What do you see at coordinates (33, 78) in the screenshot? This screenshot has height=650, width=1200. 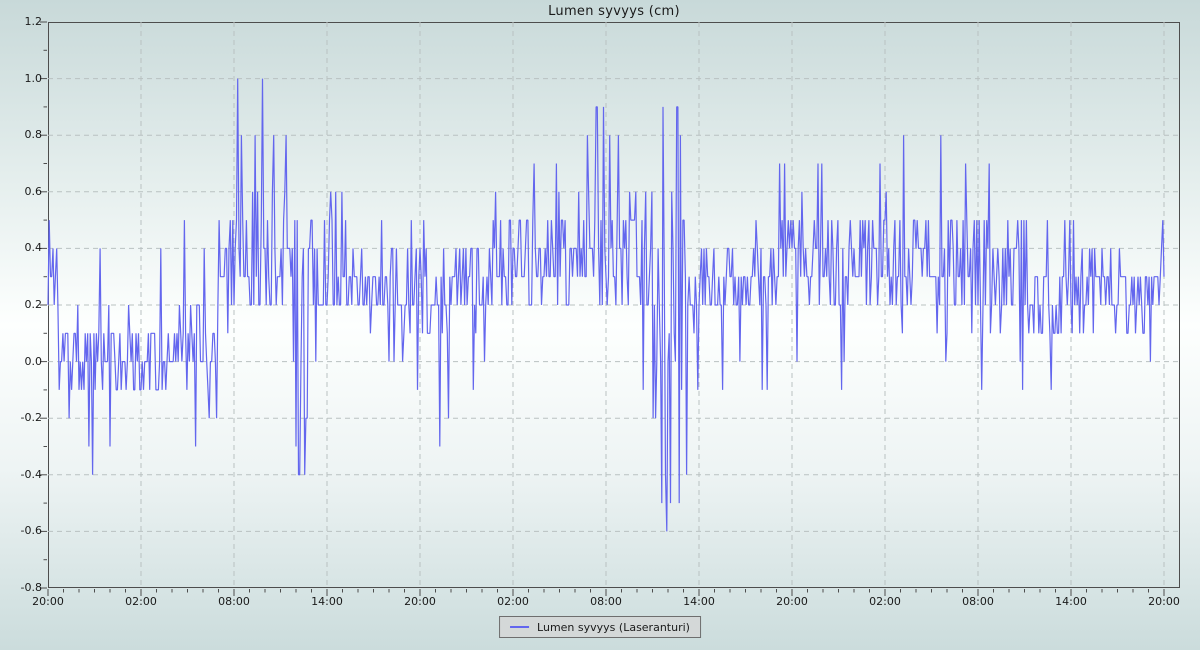 I see `y-tick-label: 1.0` at bounding box center [33, 78].